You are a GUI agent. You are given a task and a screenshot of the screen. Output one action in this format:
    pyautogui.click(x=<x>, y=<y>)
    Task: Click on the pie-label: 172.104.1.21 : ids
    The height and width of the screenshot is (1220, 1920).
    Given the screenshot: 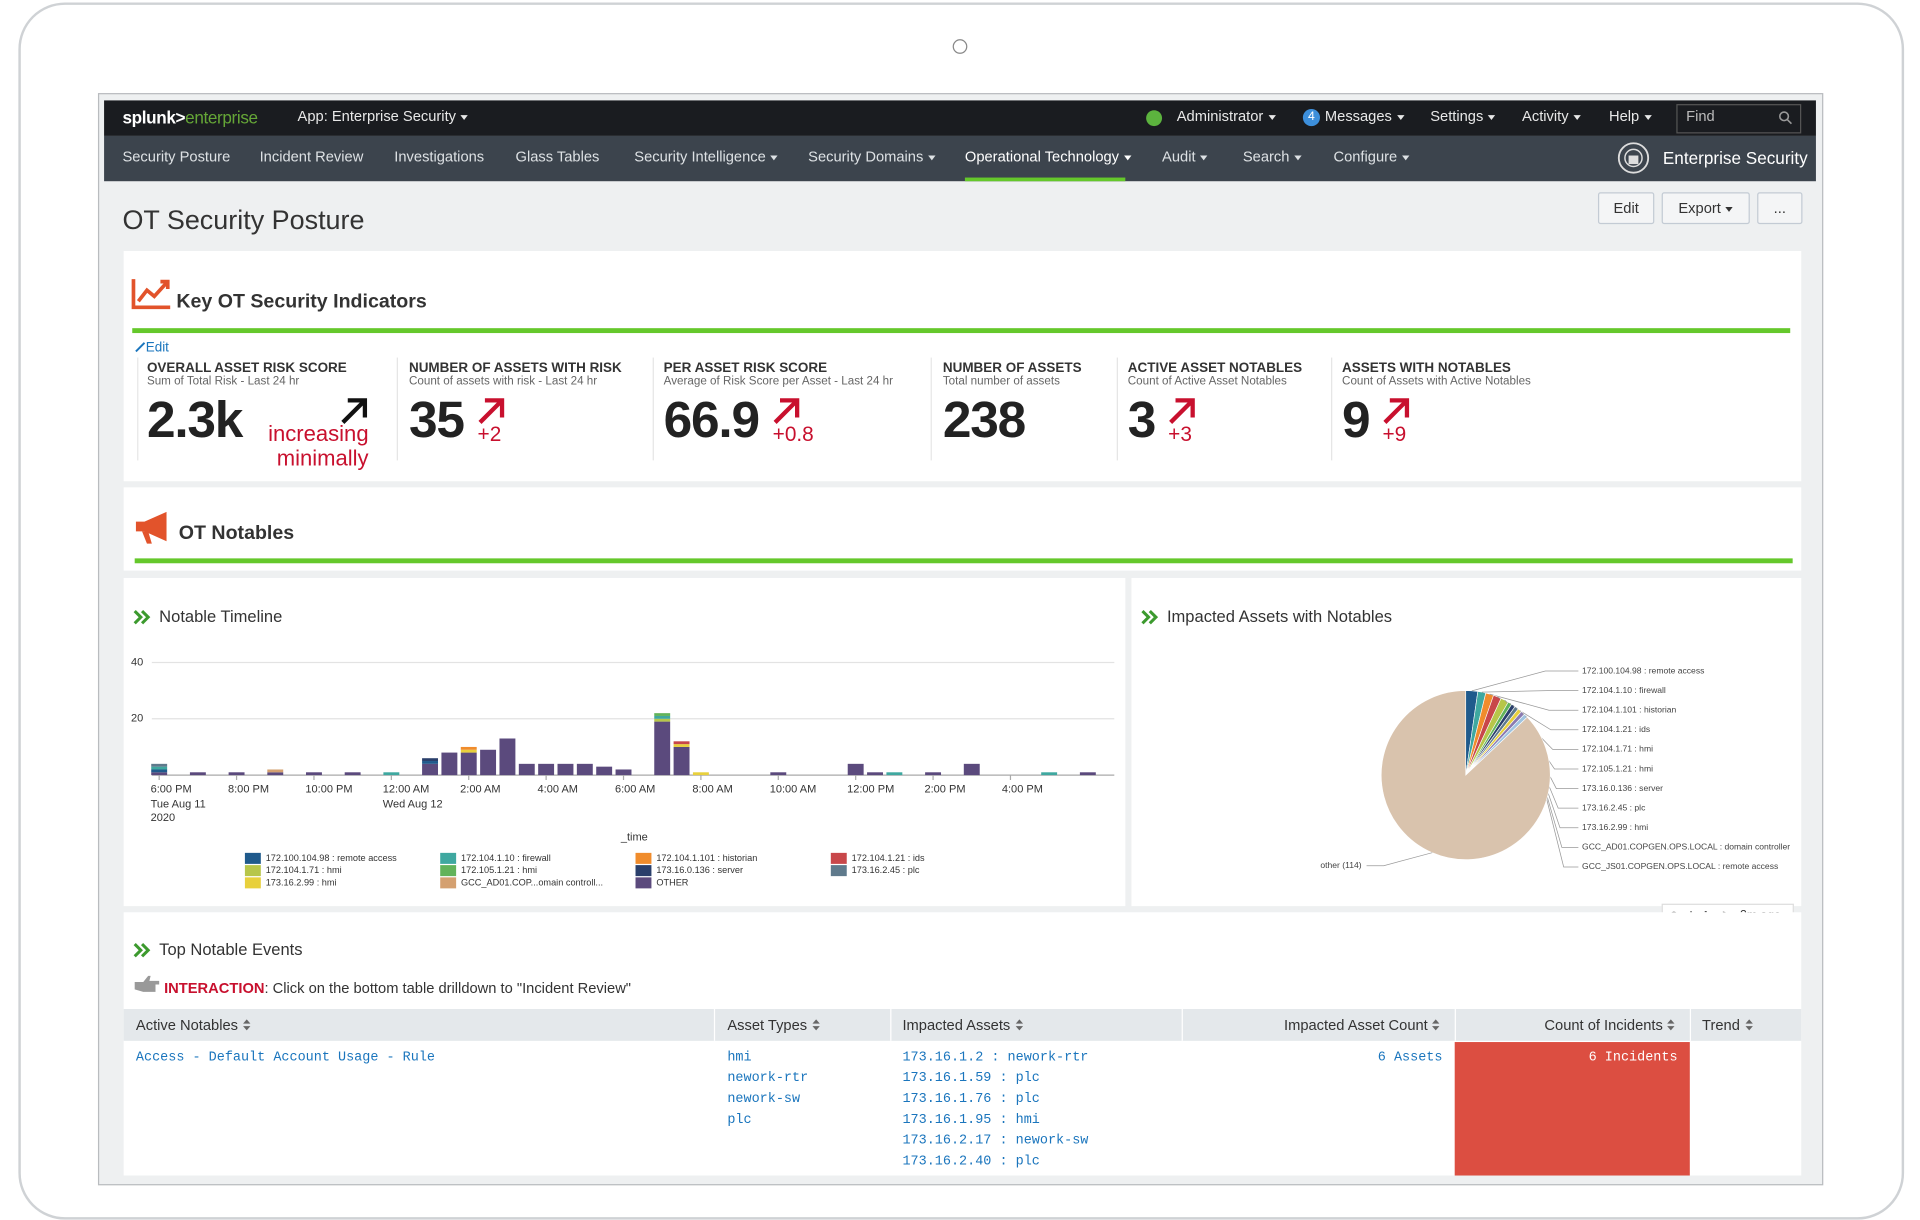 What is the action you would take?
    pyautogui.click(x=1616, y=729)
    